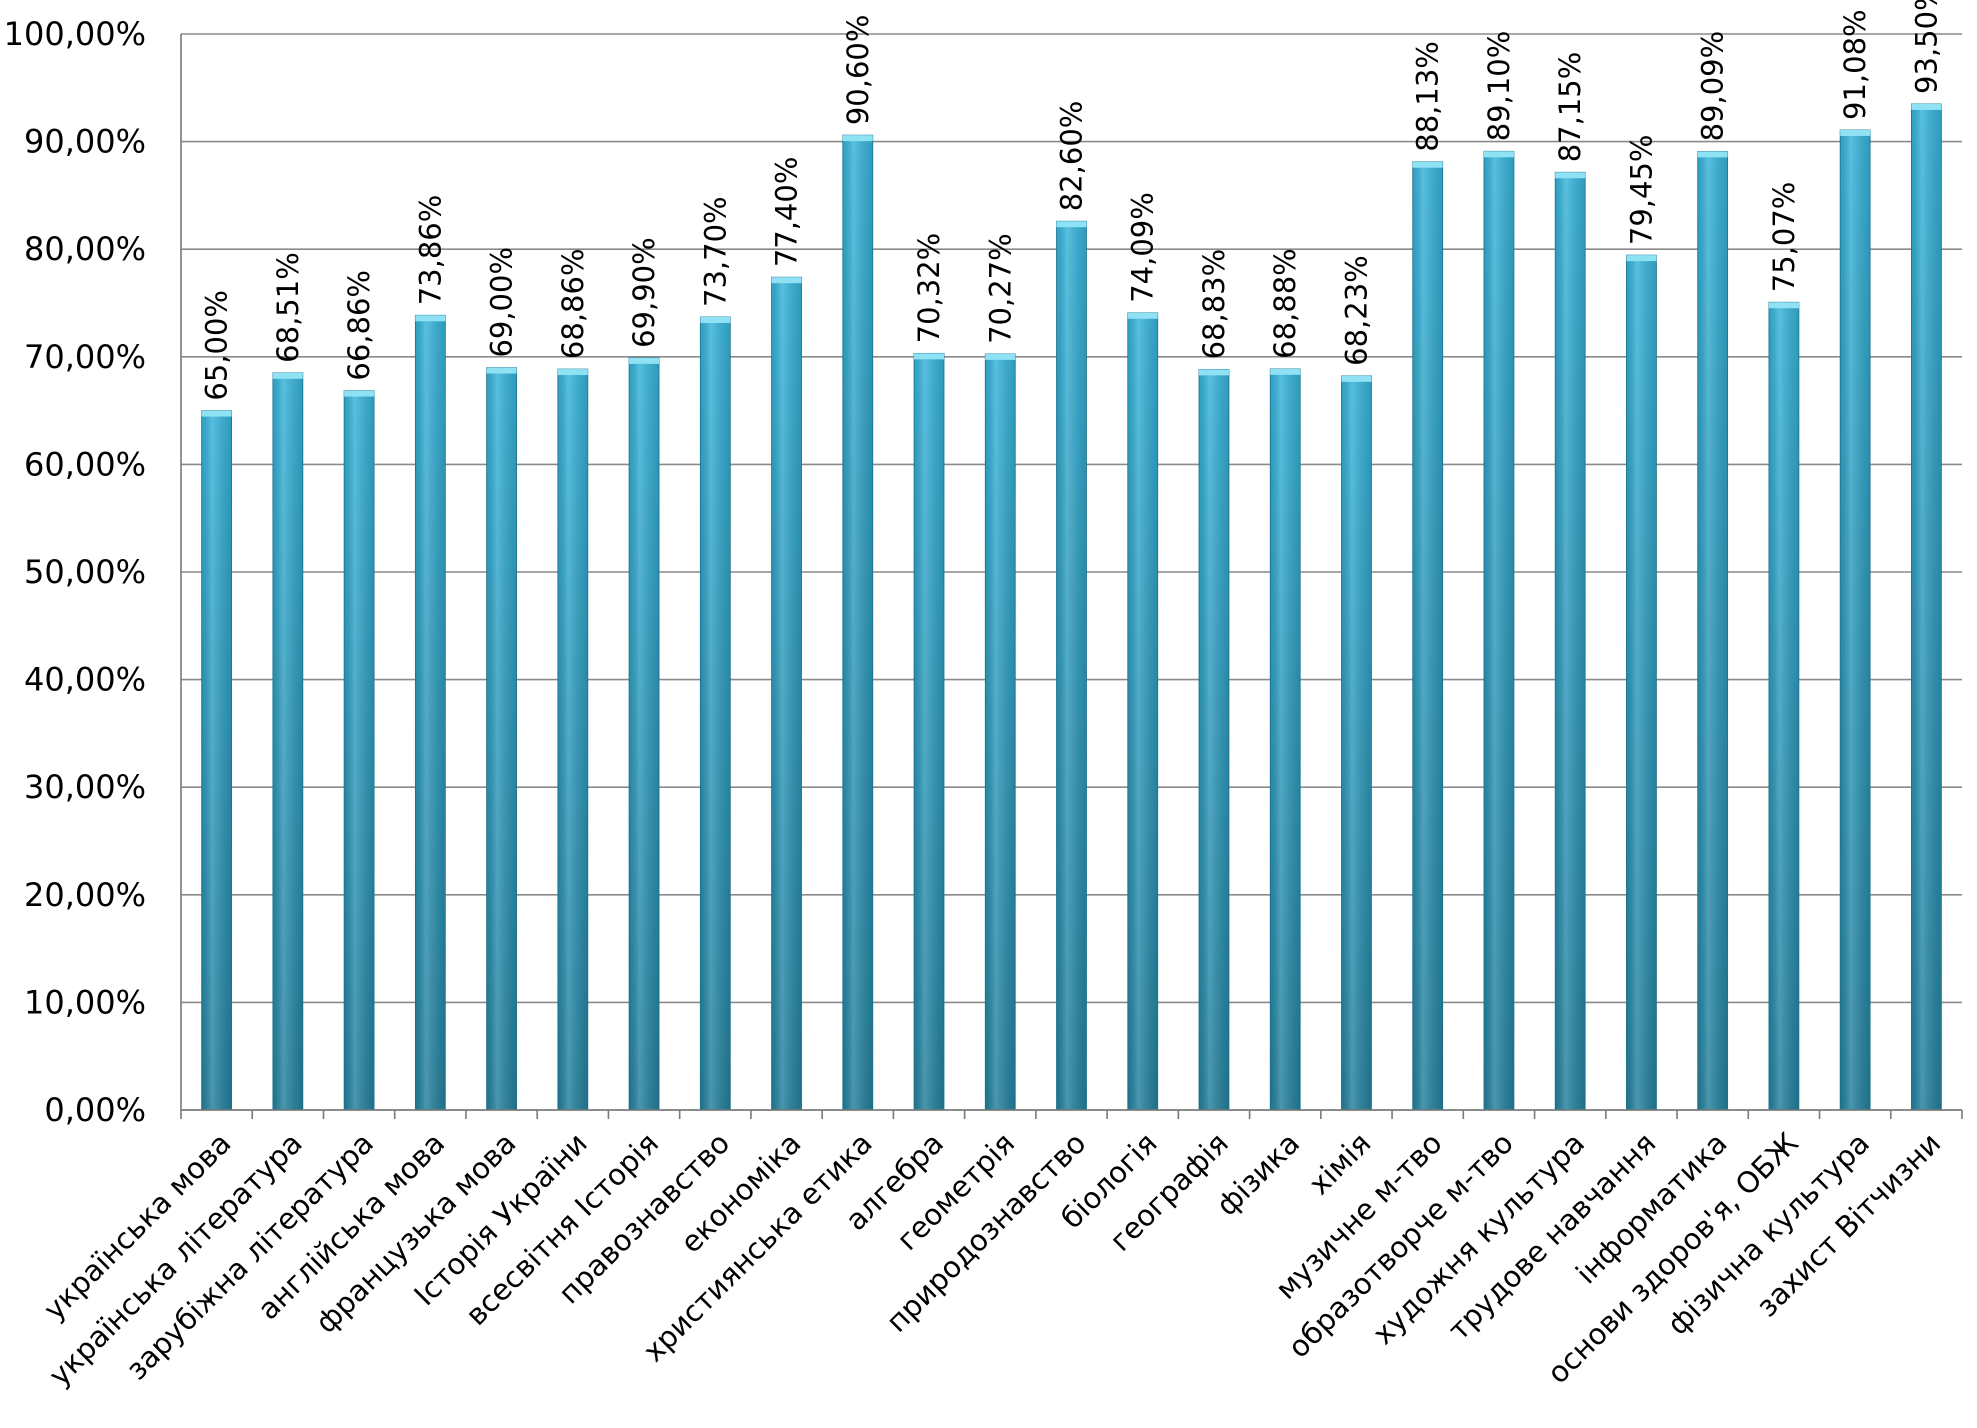 The height and width of the screenshot is (1428, 1977). Describe the element at coordinates (85, 787) in the screenshot. I see `y-tick-label: 30,00%` at that location.